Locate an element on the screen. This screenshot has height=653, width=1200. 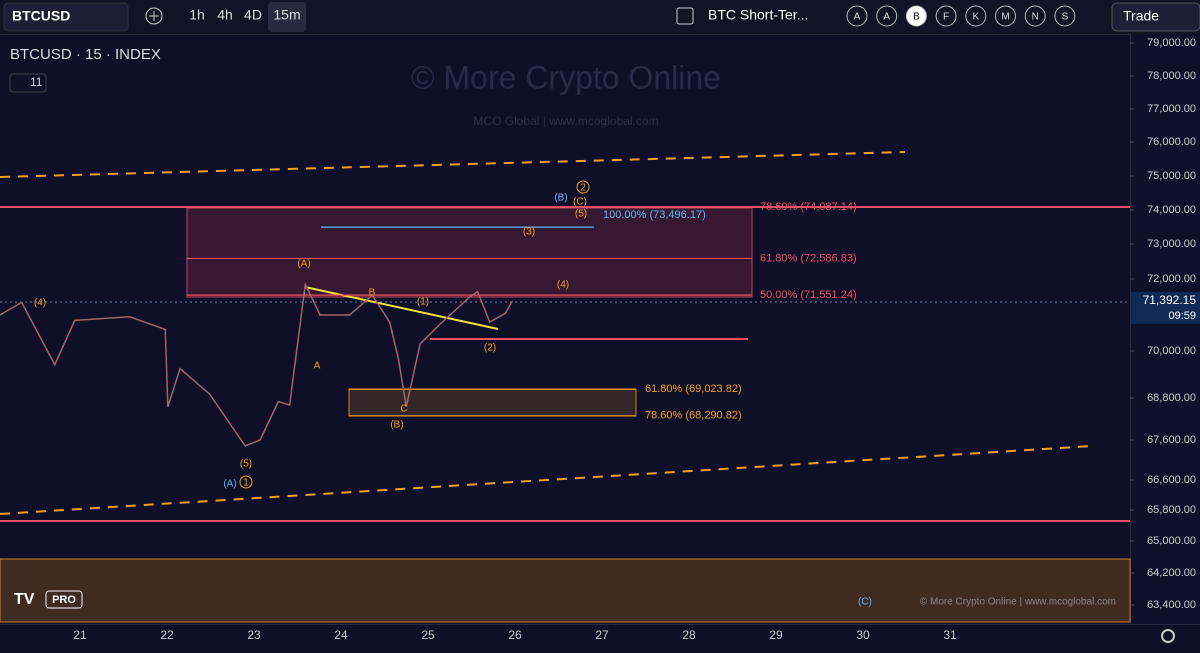
price-axis is located at coordinates (1165, 329).